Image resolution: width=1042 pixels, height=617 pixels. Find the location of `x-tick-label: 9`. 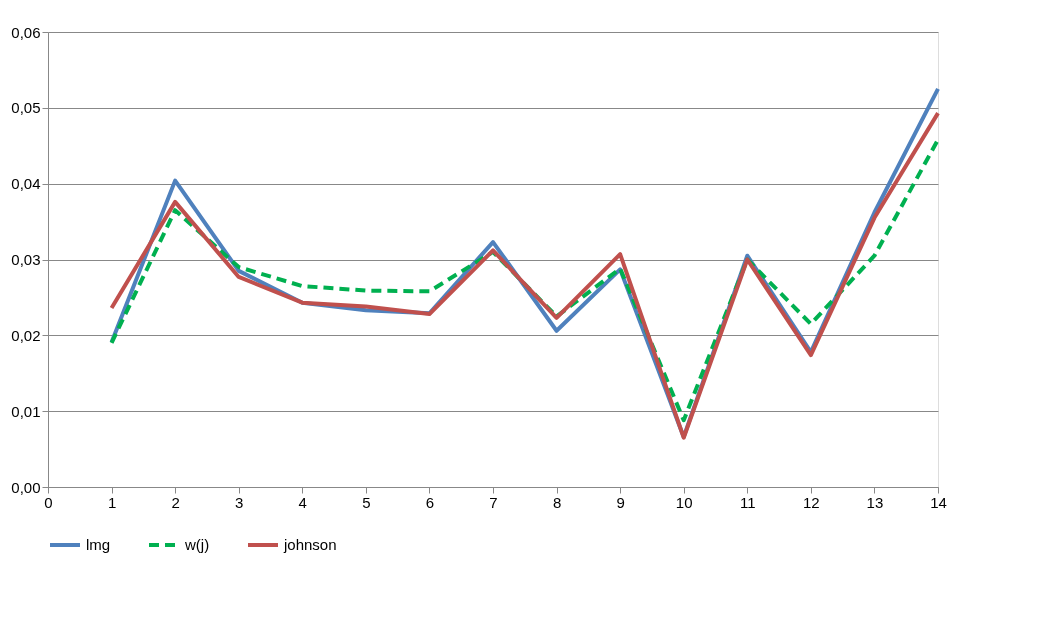

x-tick-label: 9 is located at coordinates (620, 502).